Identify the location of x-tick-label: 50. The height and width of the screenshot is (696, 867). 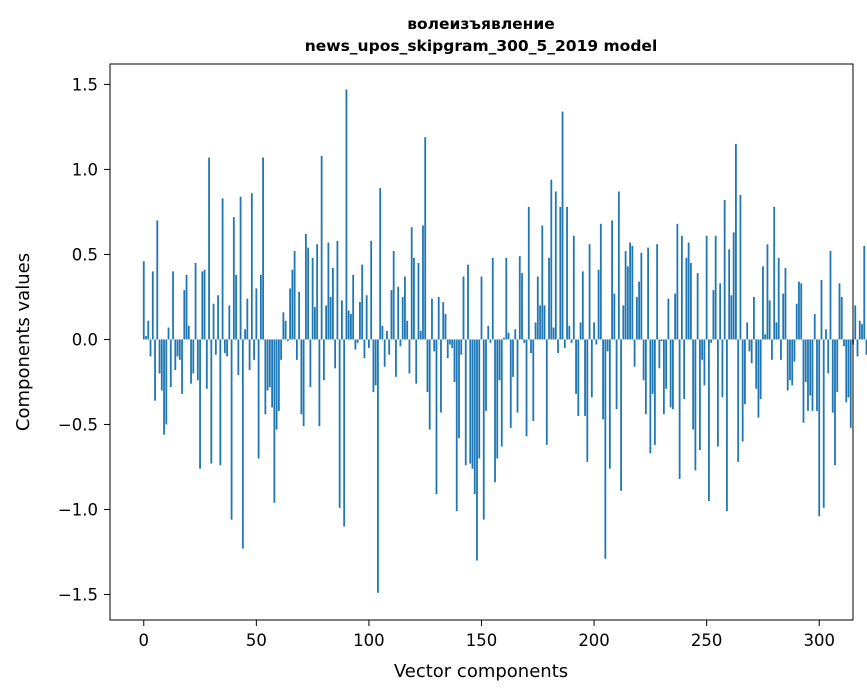
(256, 640).